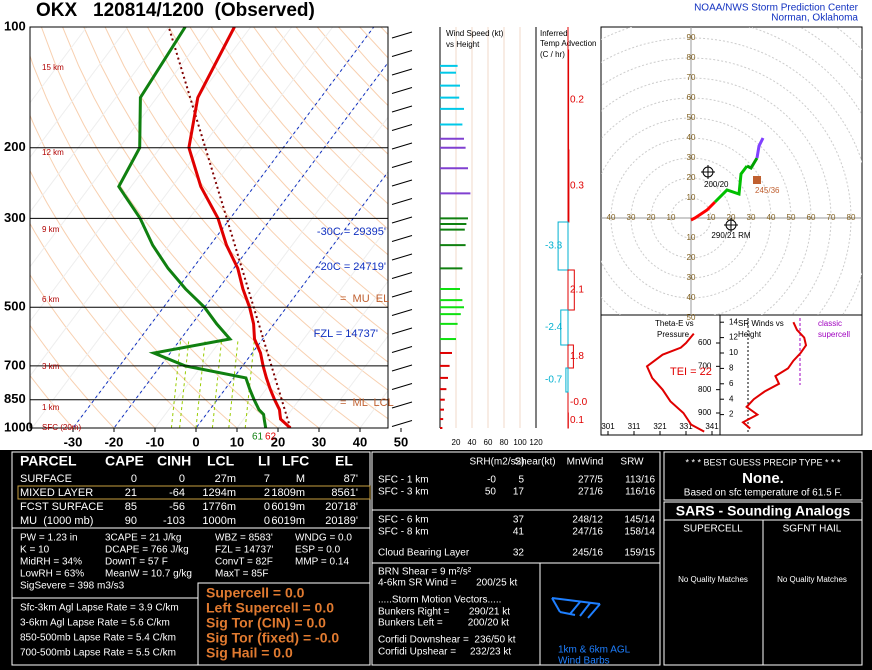 The image size is (872, 670). I want to click on parcel-cell: -56, so click(177, 507).